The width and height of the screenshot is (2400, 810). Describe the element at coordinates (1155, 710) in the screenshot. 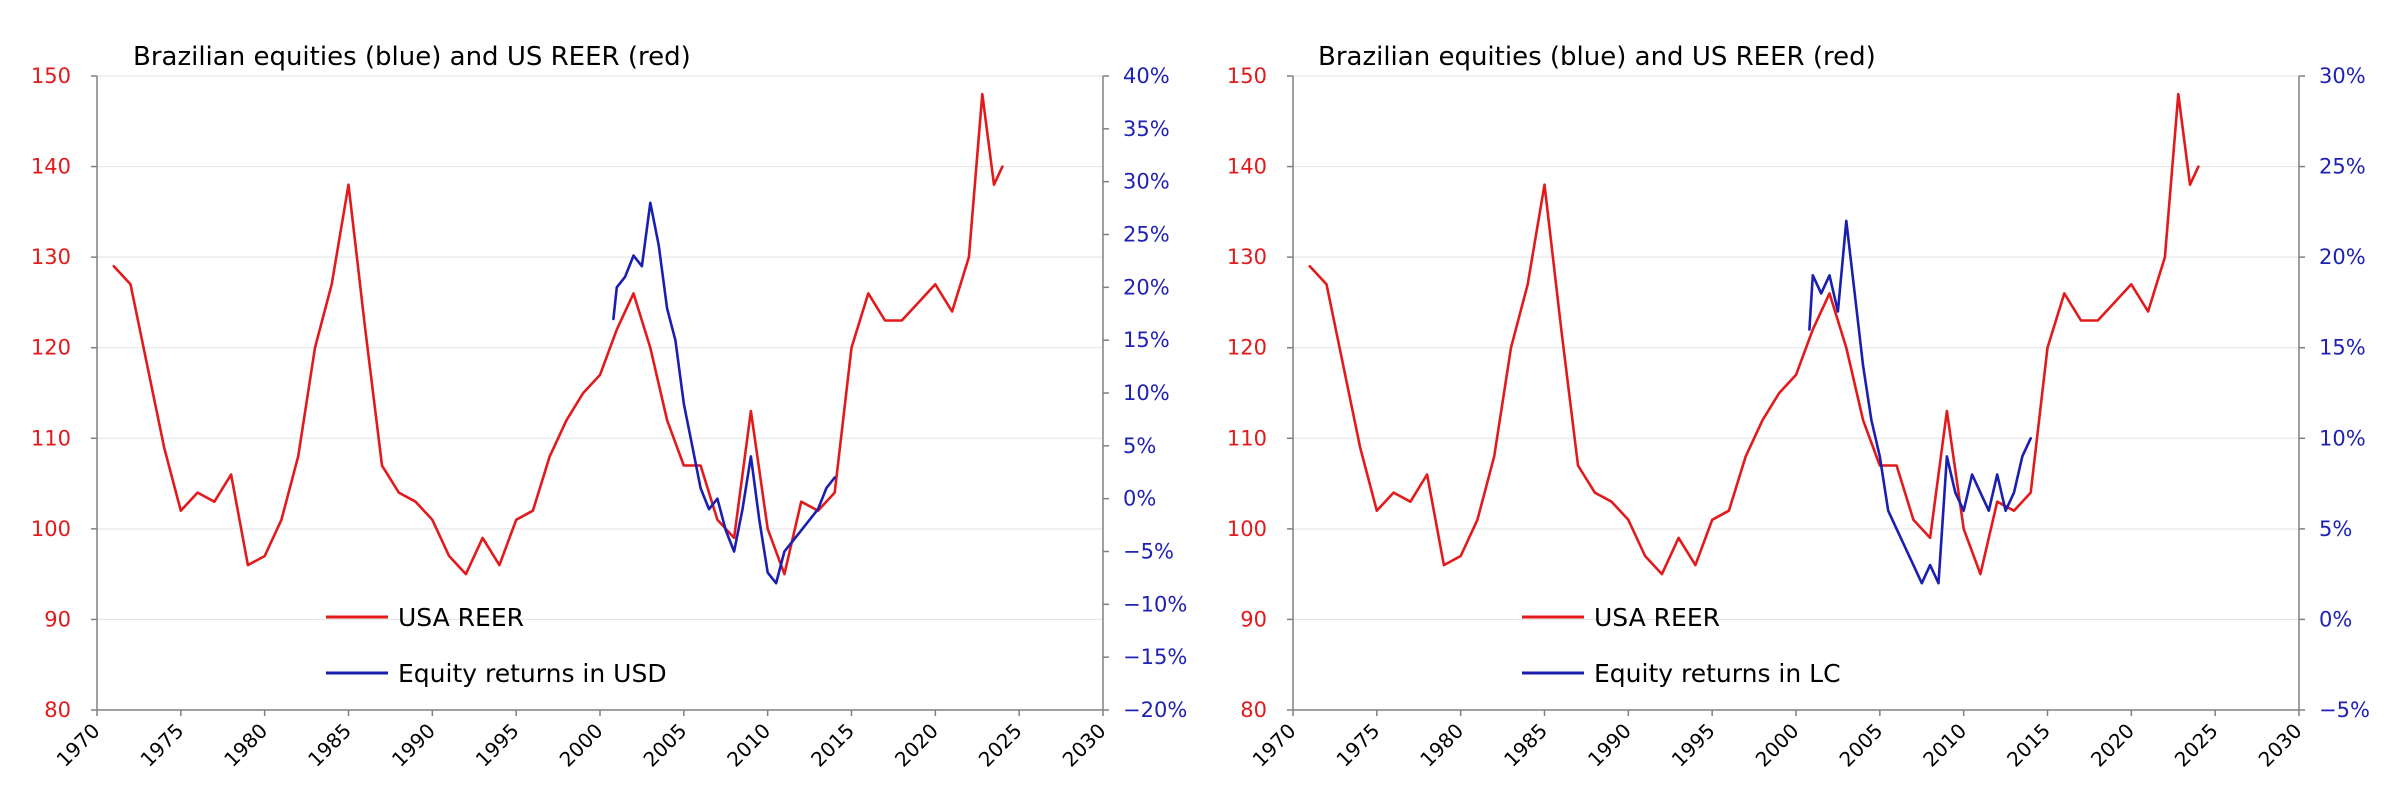

I see `right-tick-label: −20%` at that location.